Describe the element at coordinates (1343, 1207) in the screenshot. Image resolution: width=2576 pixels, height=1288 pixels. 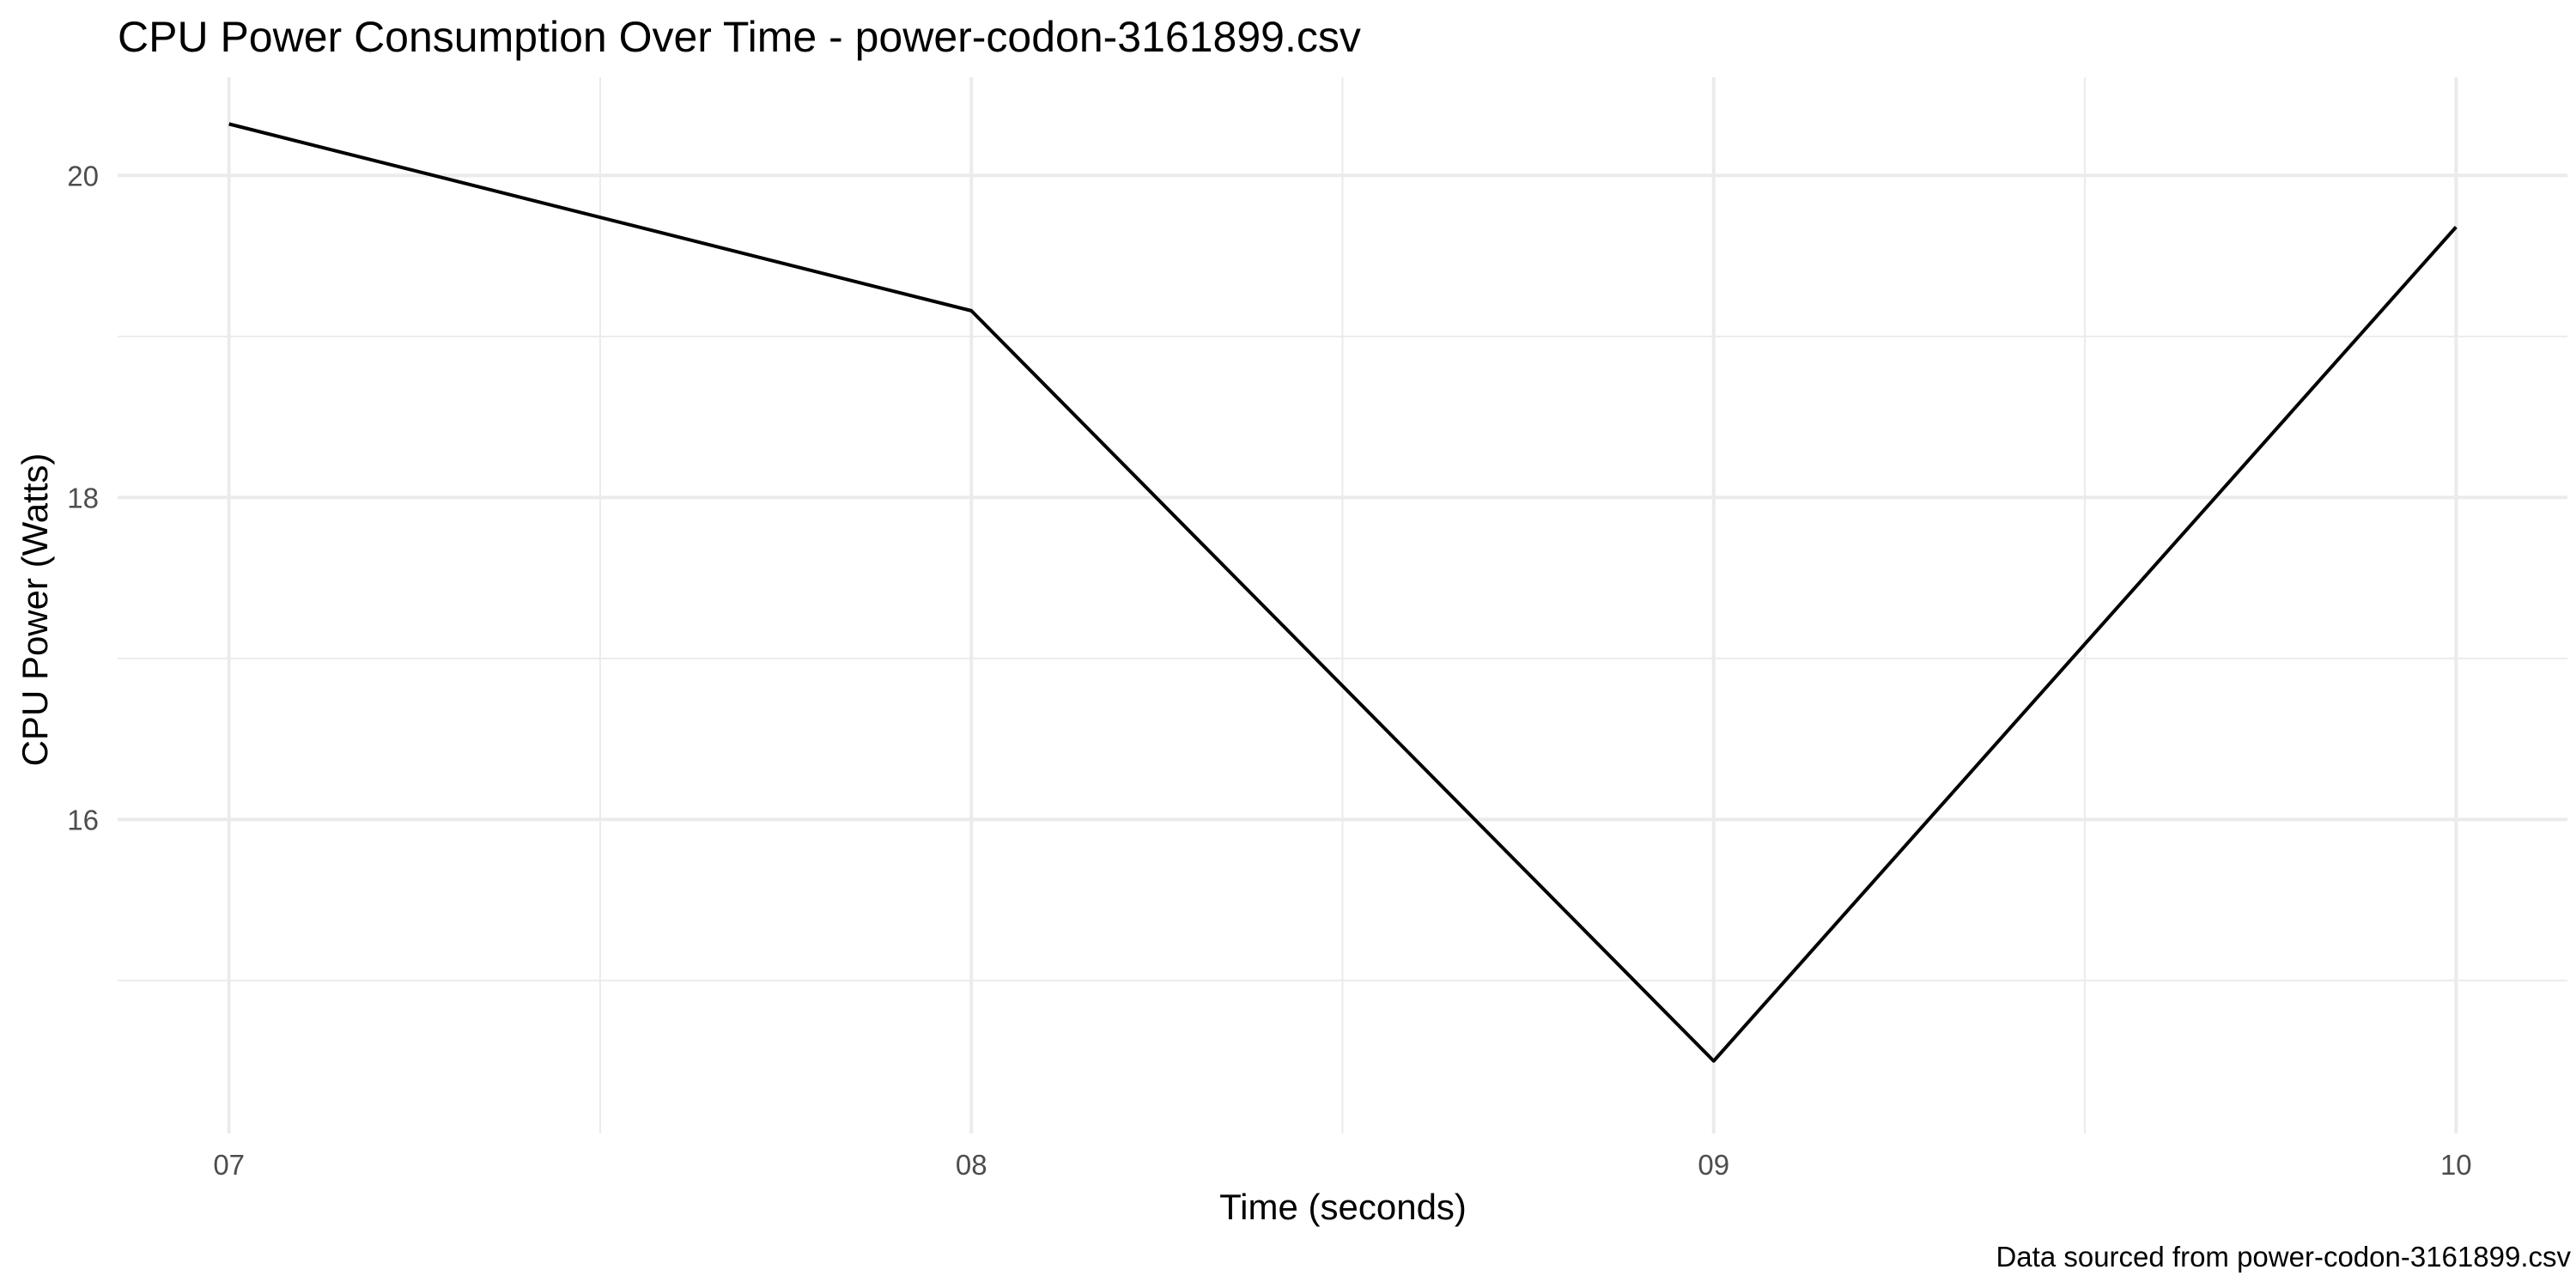
I see `x-axis-title: Time (seconds)` at that location.